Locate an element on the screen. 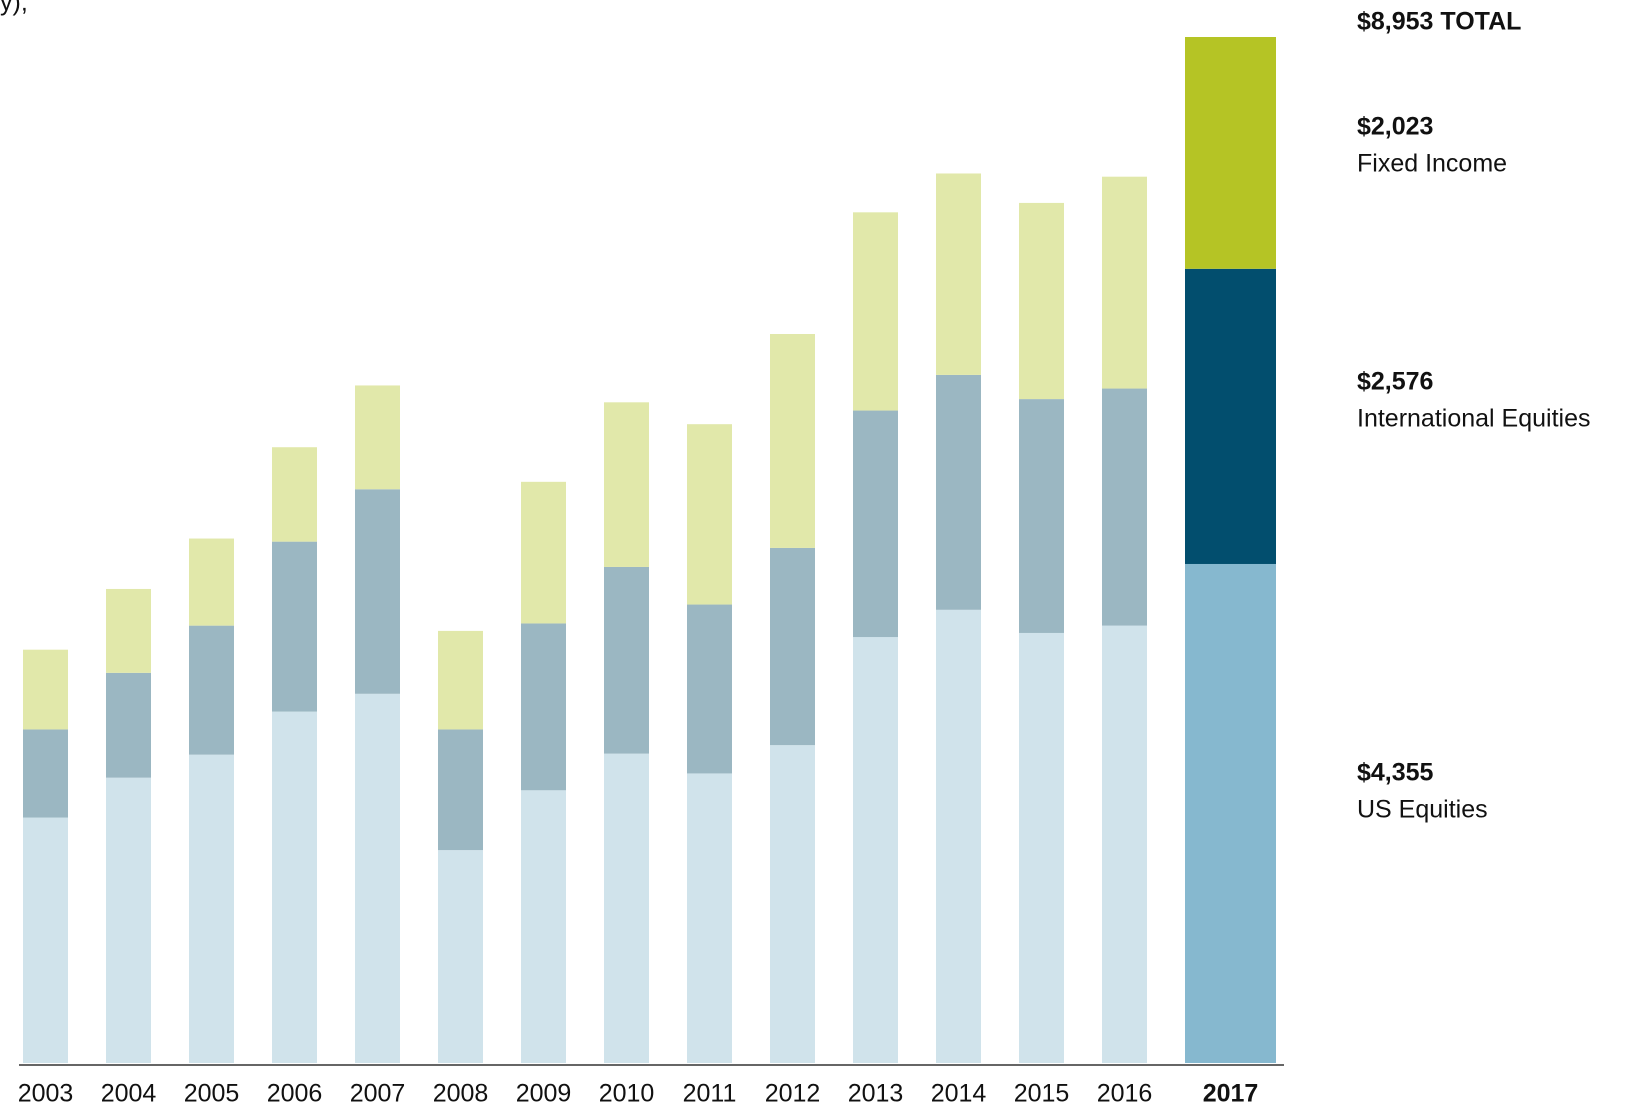  legend-label: International Equities is located at coordinates (1473, 419).